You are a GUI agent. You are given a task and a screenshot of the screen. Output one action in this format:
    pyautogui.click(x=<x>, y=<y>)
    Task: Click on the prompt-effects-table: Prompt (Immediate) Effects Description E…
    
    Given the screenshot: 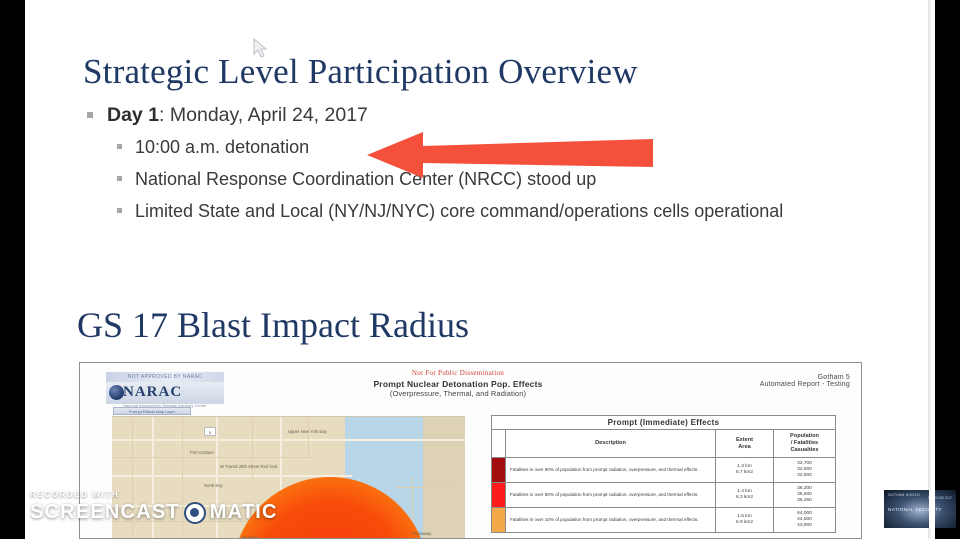 What is the action you would take?
    pyautogui.click(x=663, y=474)
    